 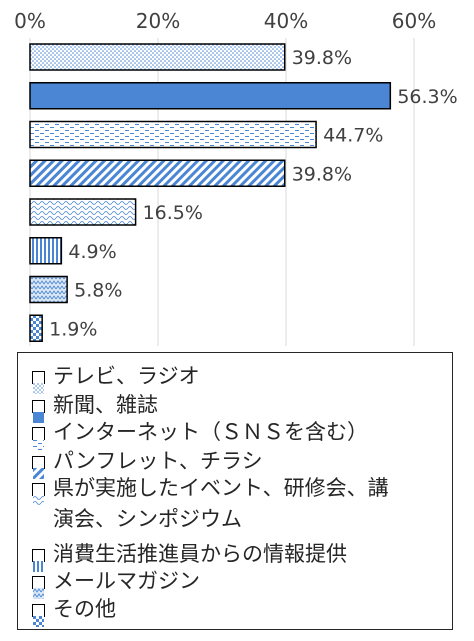 What do you see at coordinates (126, 376) in the screenshot?
I see `legend-label: テレビ、ラジオ` at bounding box center [126, 376].